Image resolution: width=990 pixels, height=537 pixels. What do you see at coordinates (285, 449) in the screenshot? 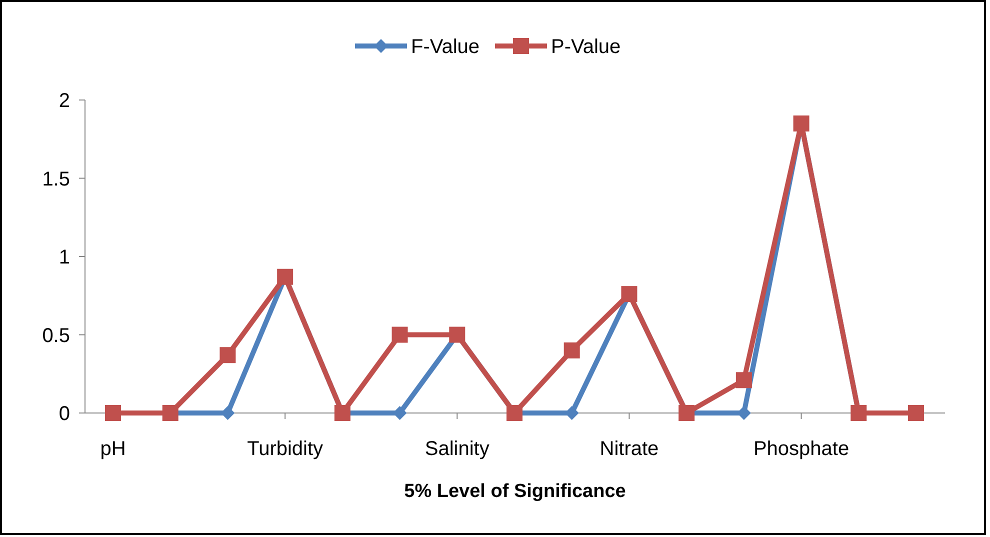
I see `x-tick-label: Turbidity` at bounding box center [285, 449].